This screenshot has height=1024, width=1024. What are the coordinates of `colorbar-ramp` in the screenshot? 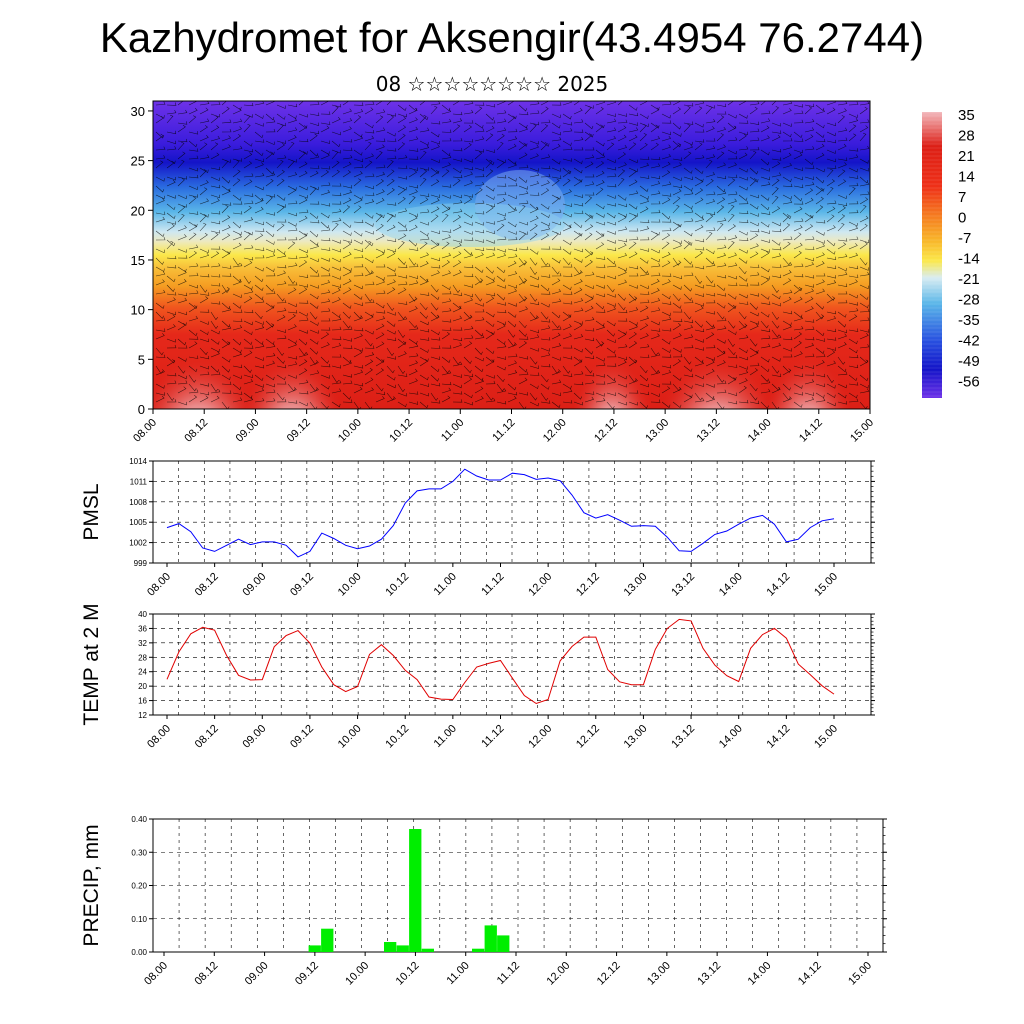 It's located at (932, 255).